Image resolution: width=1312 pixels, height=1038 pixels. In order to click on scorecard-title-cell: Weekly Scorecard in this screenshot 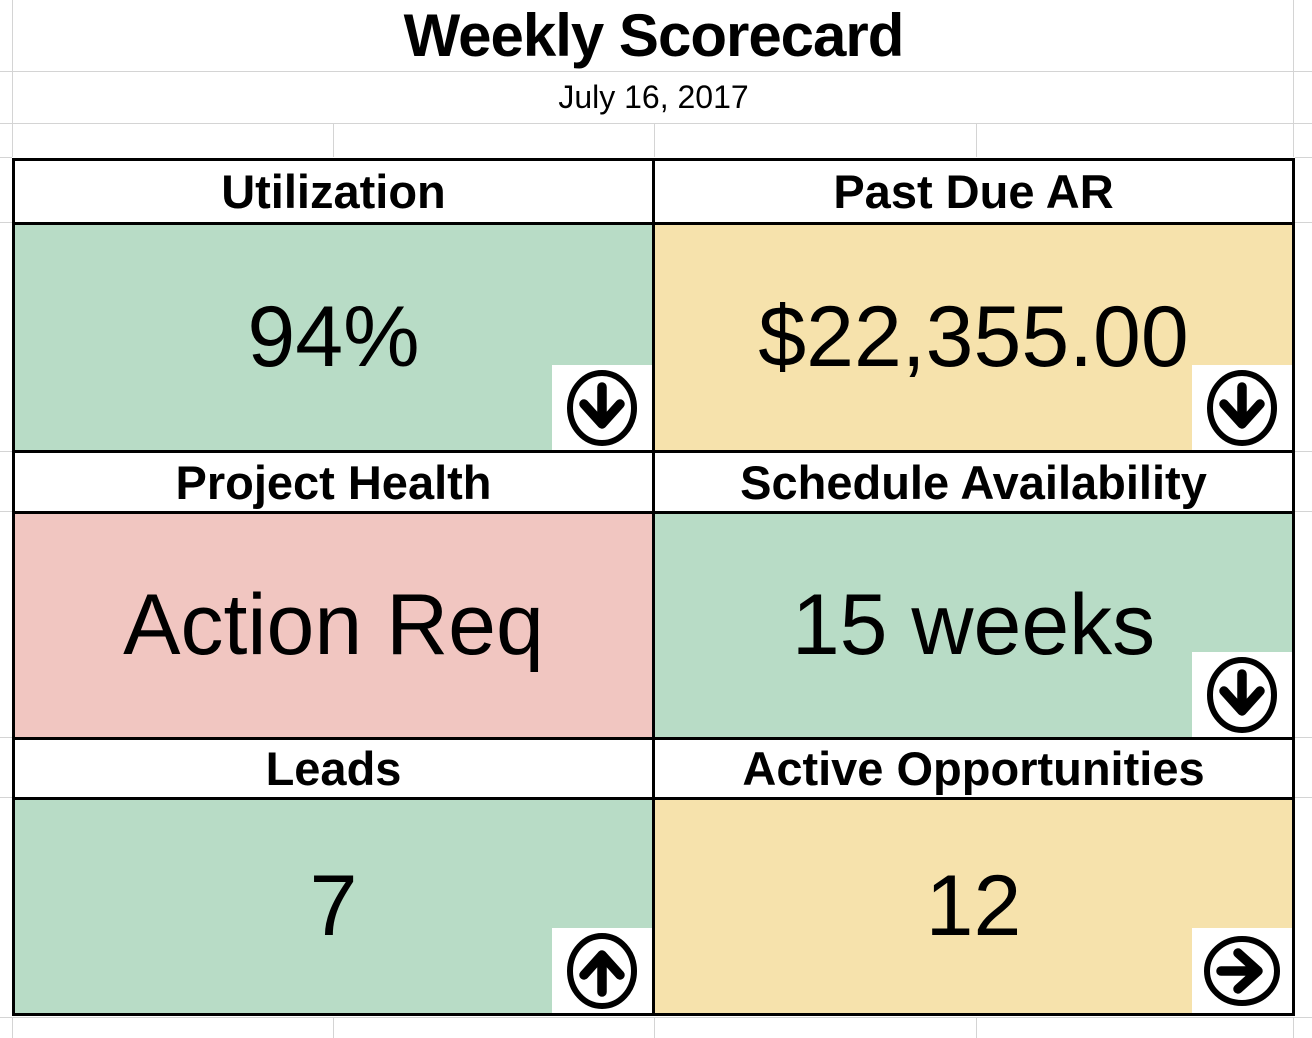, I will do `click(653, 35)`.